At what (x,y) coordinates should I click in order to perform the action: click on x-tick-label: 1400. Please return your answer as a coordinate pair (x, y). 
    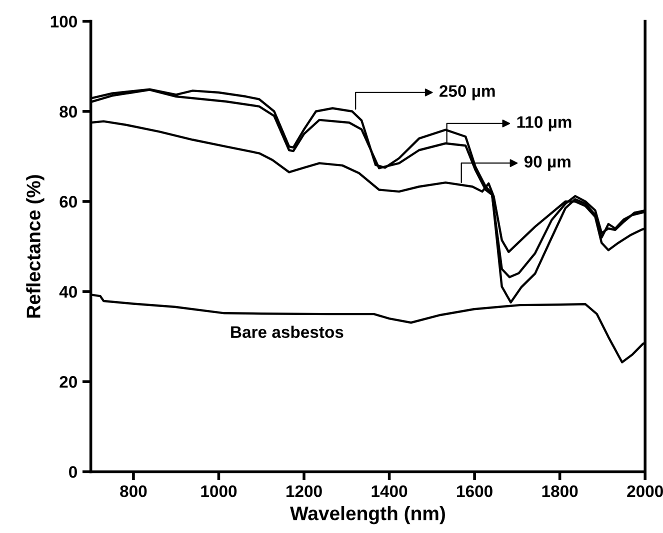
    Looking at the image, I should click on (390, 491).